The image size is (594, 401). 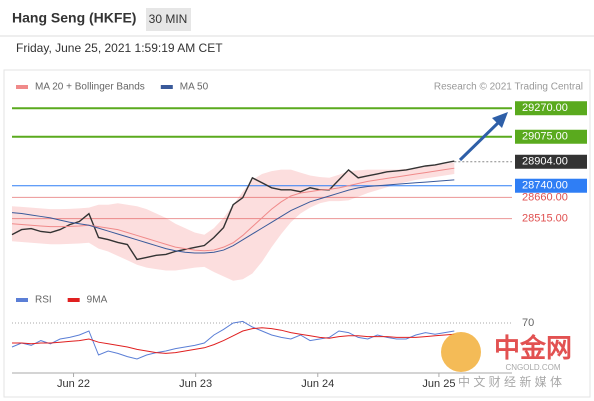 What do you see at coordinates (528, 323) in the screenshot?
I see `y-tick-label: 70` at bounding box center [528, 323].